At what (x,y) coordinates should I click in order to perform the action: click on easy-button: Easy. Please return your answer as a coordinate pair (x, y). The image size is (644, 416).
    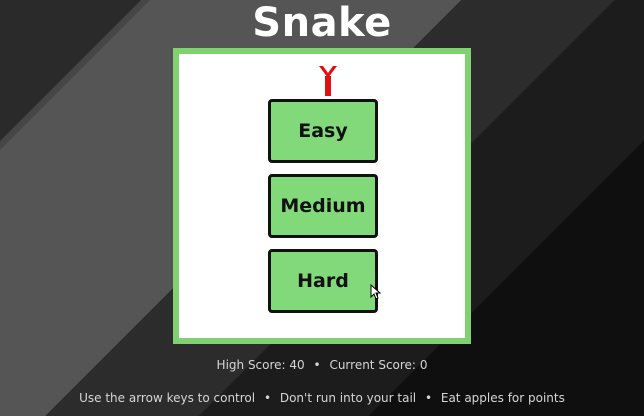
    Looking at the image, I should click on (323, 131).